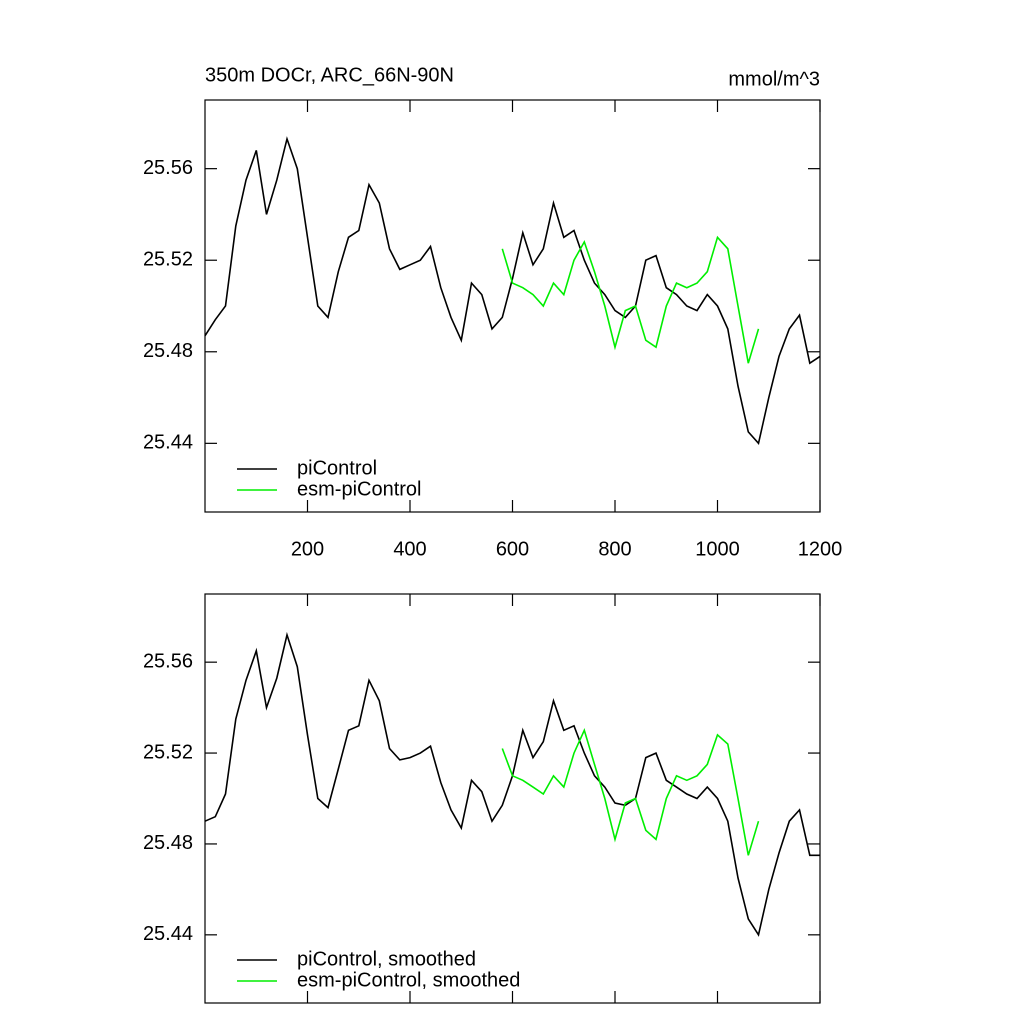 The width and height of the screenshot is (1024, 1029). I want to click on x-tick-label: 200, so click(307, 549).